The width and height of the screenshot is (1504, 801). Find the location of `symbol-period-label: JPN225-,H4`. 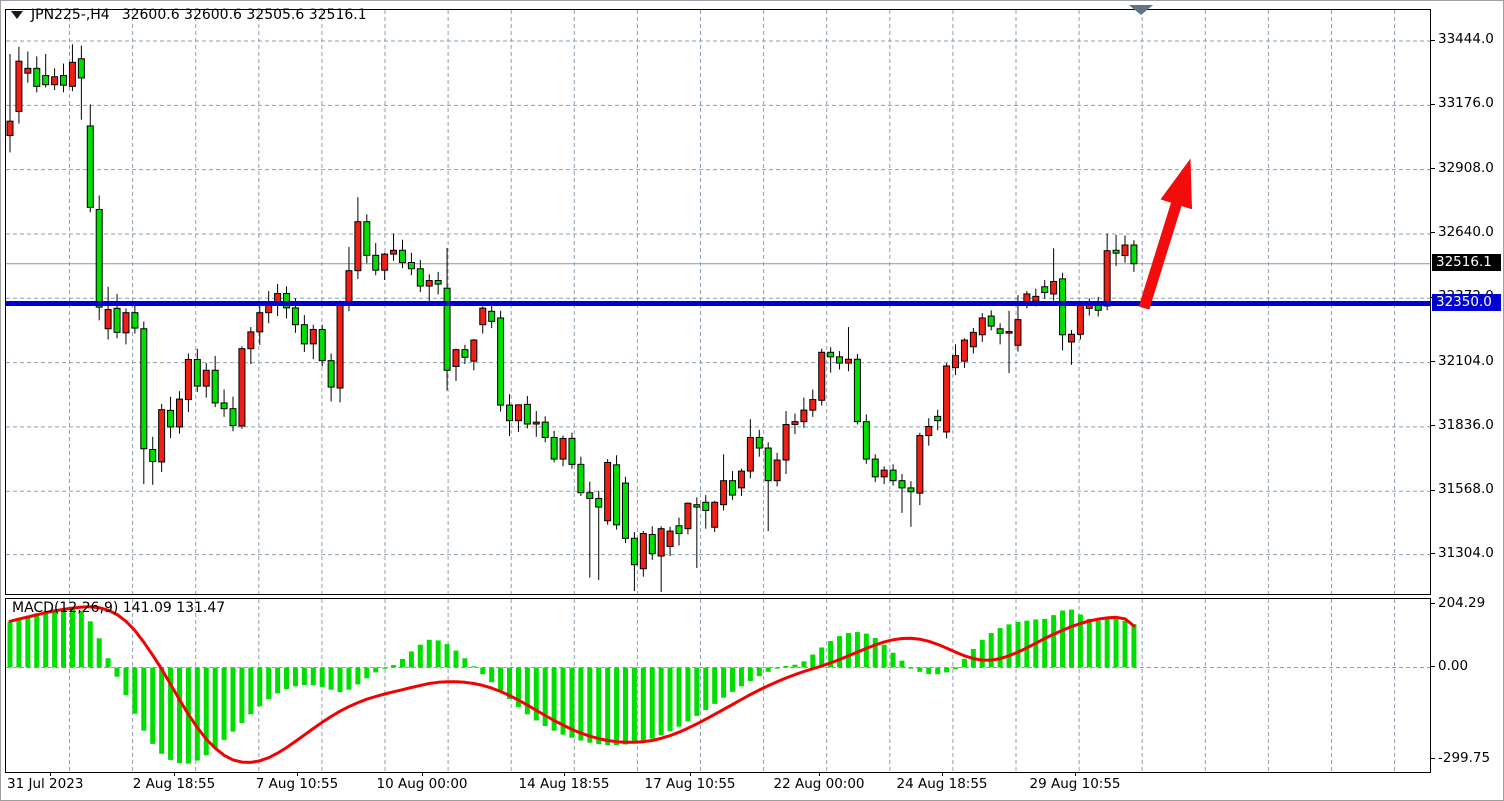

symbol-period-label: JPN225-,H4 is located at coordinates (70, 15).